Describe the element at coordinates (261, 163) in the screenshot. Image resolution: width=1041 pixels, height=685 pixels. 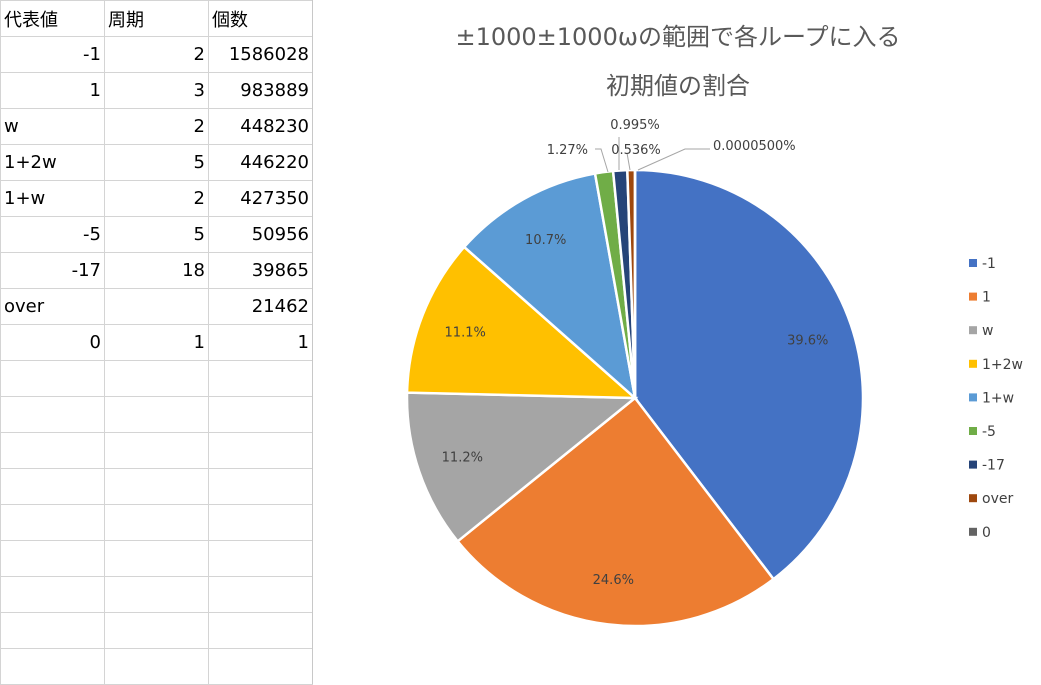
I see `cell-count: 446220` at that location.